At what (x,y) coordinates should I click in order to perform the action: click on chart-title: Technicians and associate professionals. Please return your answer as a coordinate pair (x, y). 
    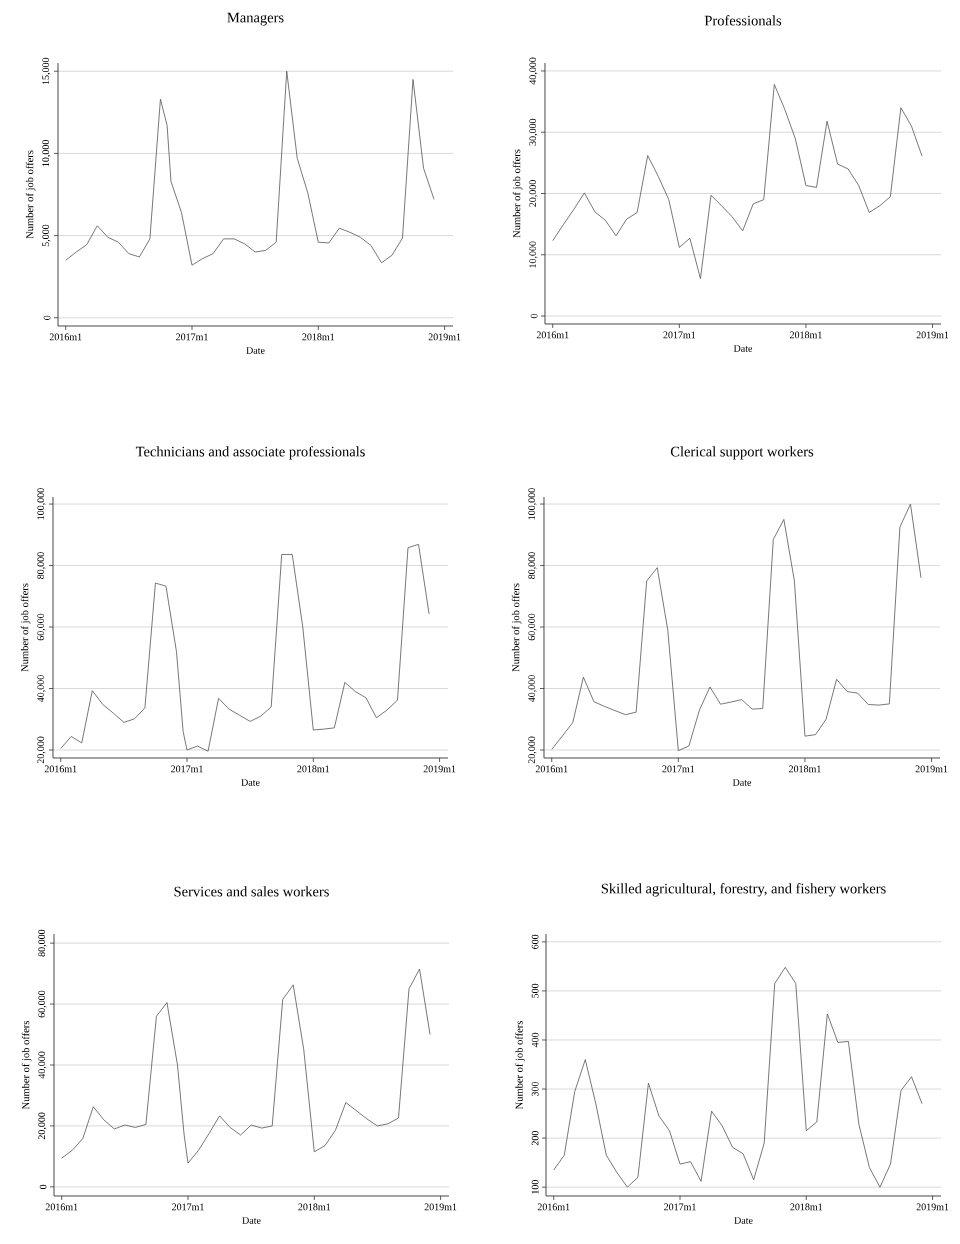
    Looking at the image, I should click on (250, 453).